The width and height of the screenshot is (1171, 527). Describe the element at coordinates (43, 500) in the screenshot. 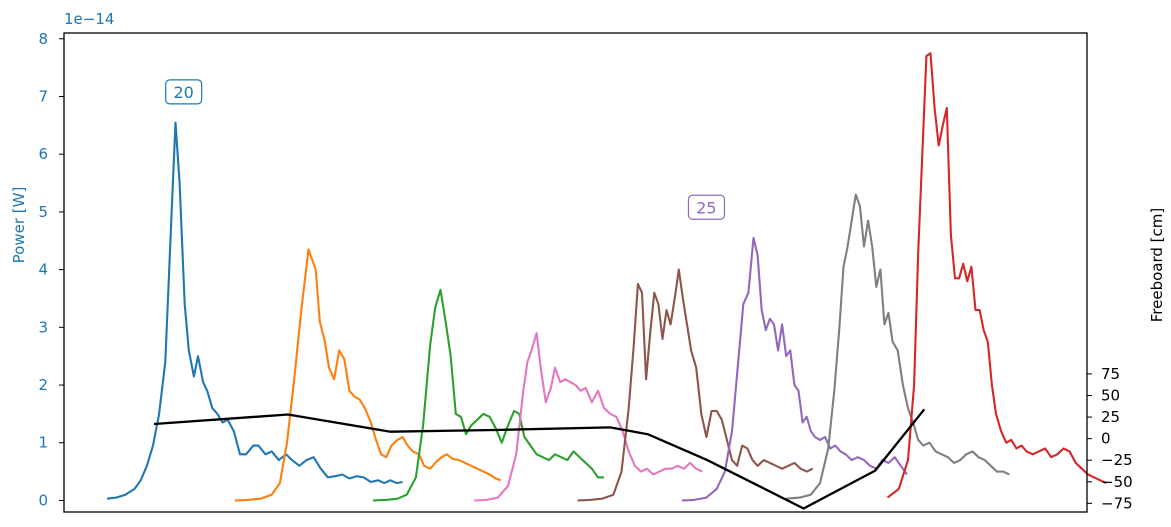

I see `y-tick-label: 0` at that location.